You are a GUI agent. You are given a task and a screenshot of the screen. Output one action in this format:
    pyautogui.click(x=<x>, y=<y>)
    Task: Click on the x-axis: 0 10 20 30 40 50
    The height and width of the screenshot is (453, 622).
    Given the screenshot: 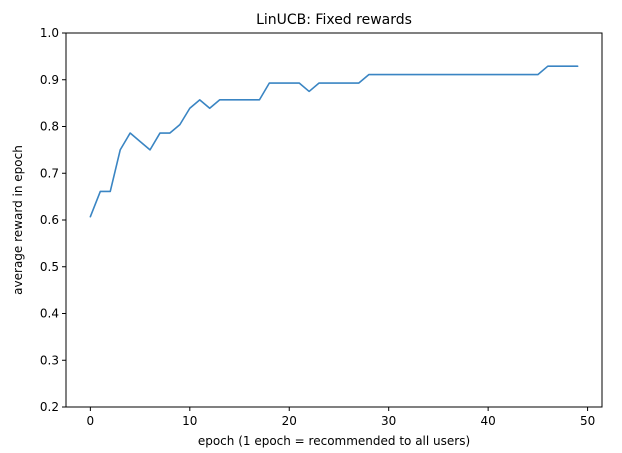 What is the action you would take?
    pyautogui.click(x=341, y=417)
    